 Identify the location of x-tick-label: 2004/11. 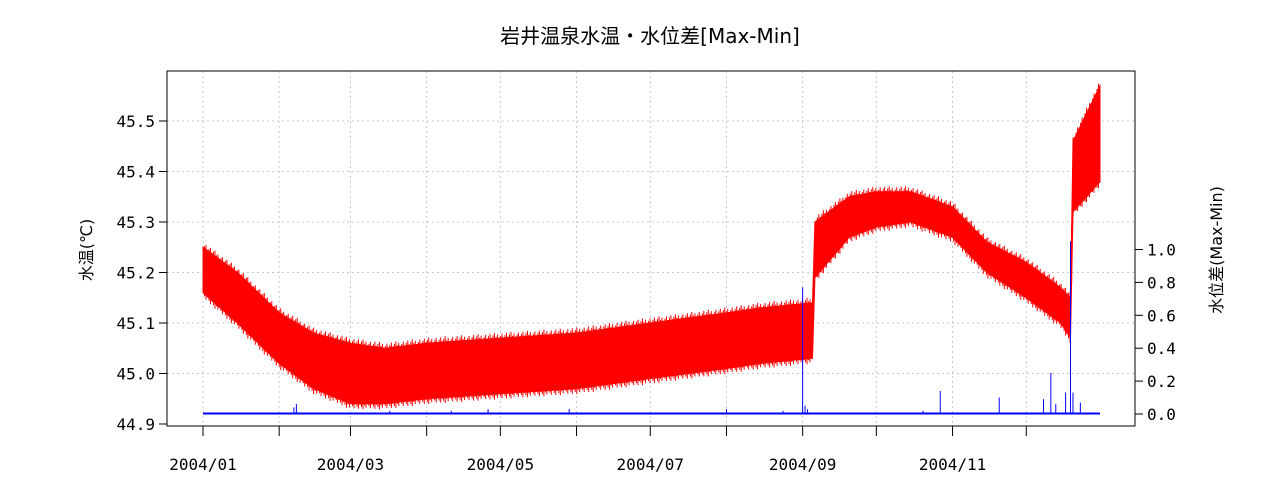
(952, 464).